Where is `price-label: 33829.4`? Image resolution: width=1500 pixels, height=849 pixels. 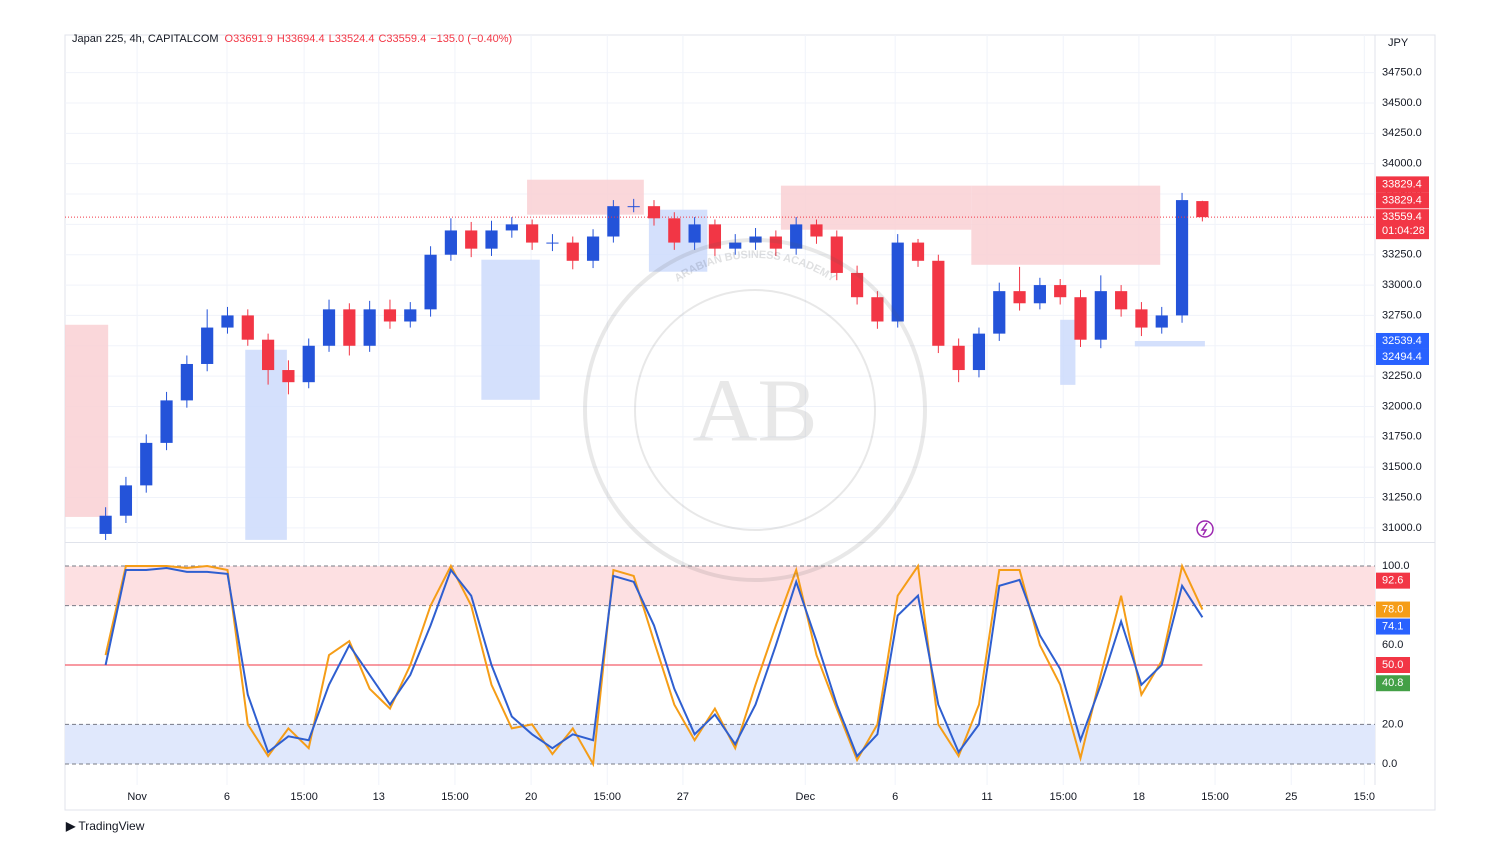
price-label: 33829.4 is located at coordinates (1402, 200).